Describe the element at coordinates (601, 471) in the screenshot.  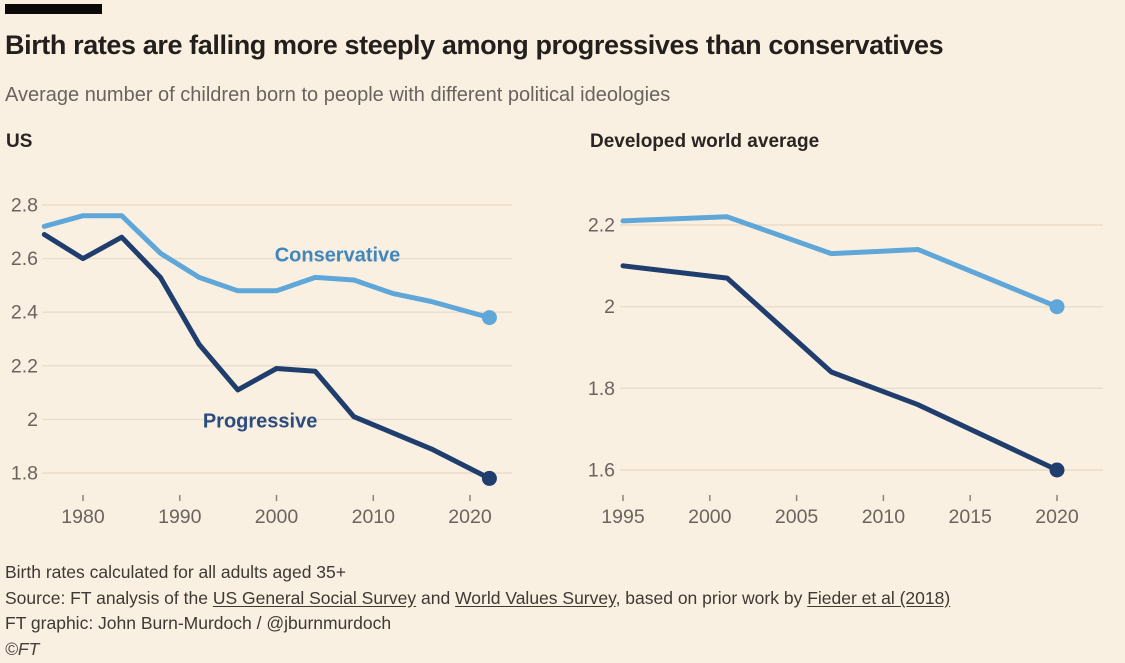
I see `y-axis-label: 1.6` at that location.